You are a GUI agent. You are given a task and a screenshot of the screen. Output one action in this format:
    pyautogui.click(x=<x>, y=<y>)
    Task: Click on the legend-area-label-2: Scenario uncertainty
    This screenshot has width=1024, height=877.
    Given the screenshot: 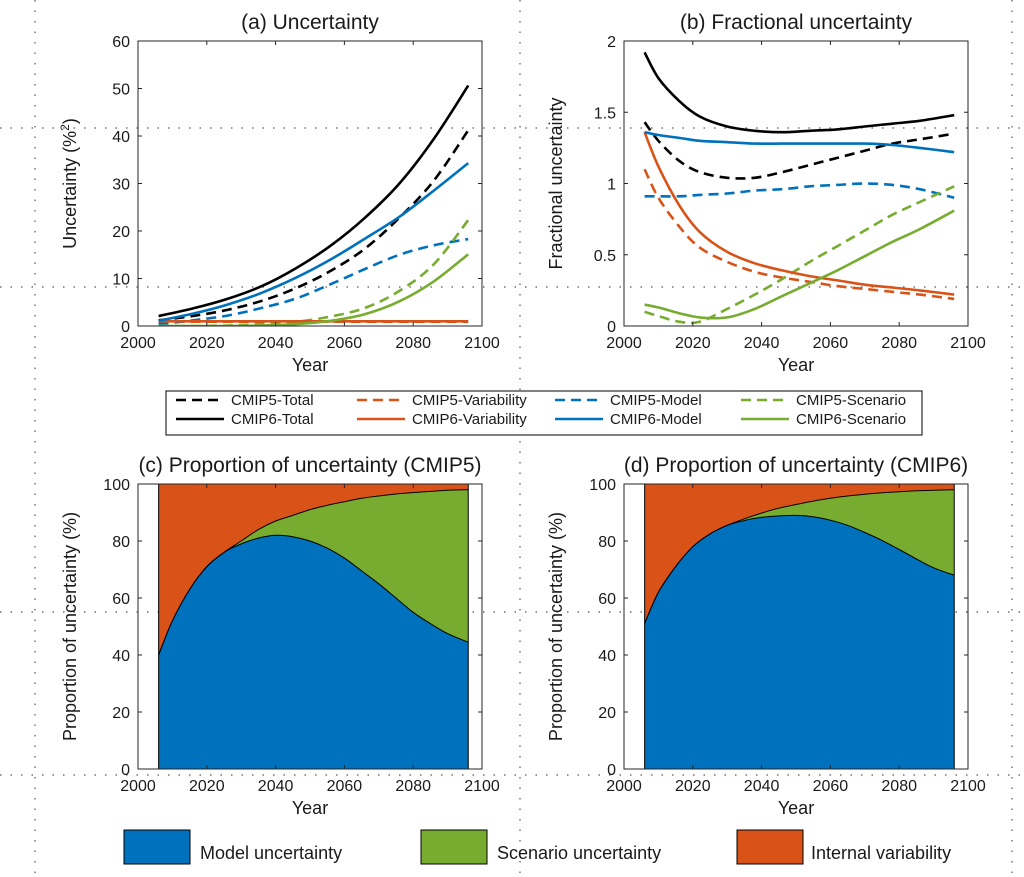 What is the action you would take?
    pyautogui.click(x=579, y=853)
    